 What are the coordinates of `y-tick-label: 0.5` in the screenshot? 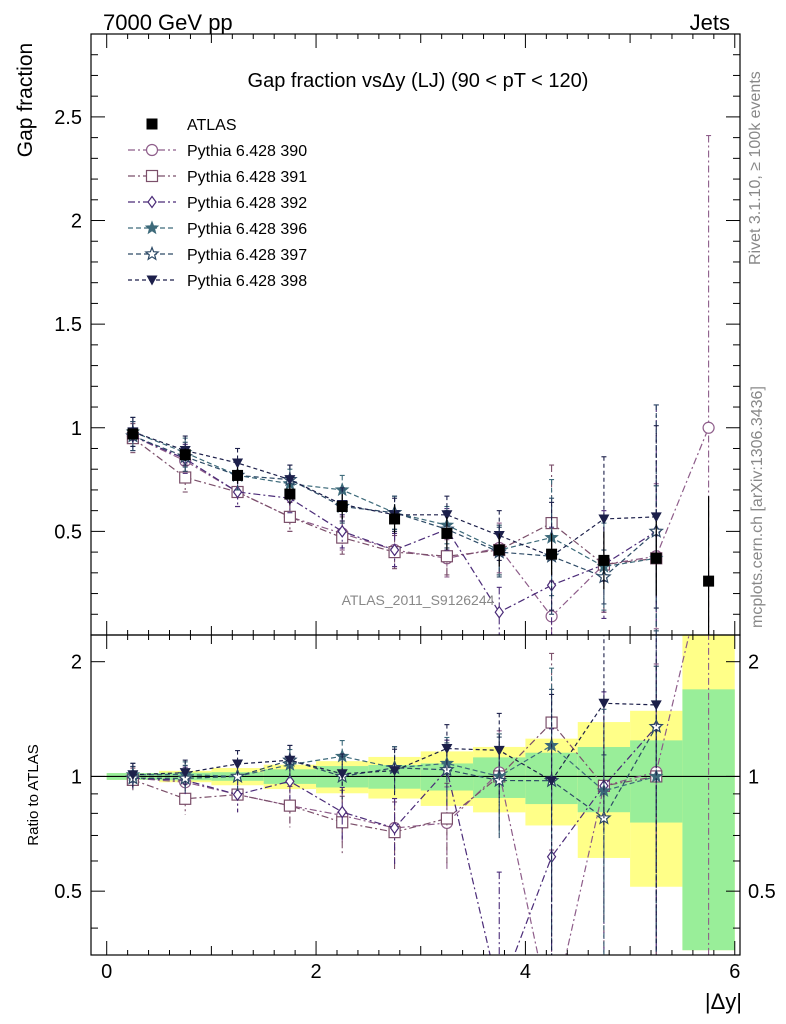 It's located at (68, 532).